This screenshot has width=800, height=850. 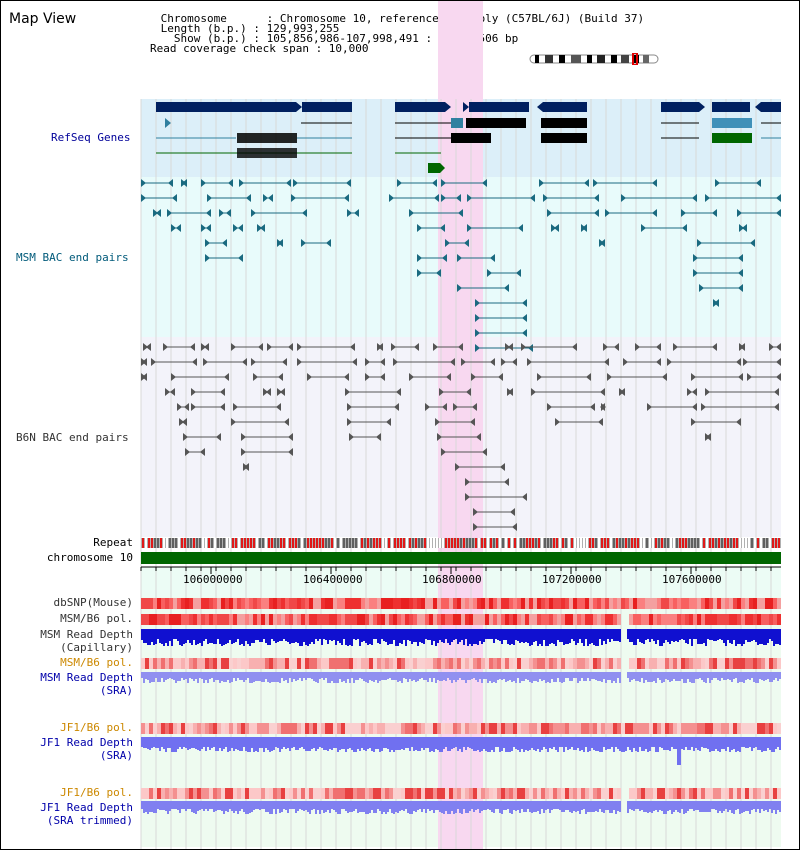 I want to click on label-jf1-read-depth-trimmed: JF1 Read Depth, so click(x=86, y=807).